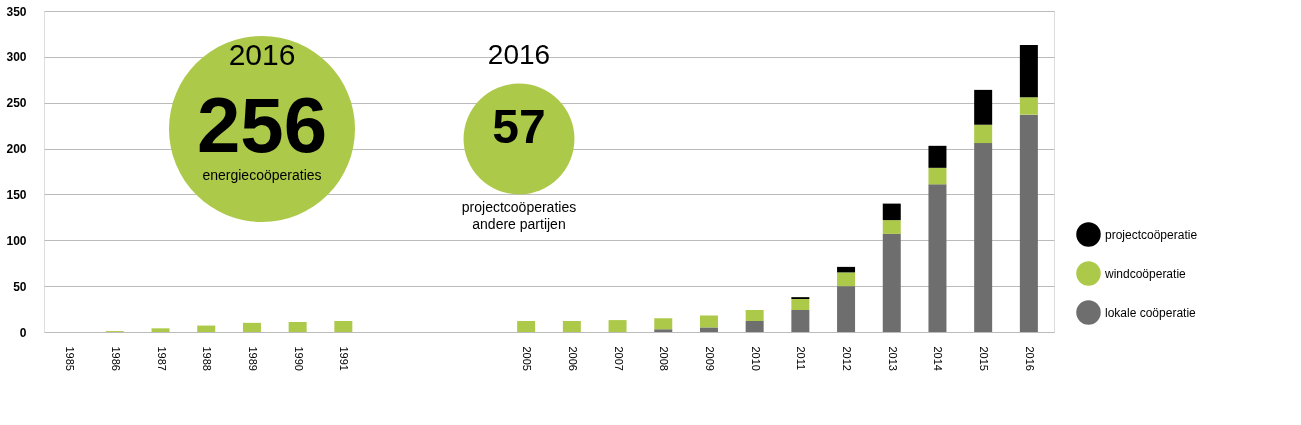  What do you see at coordinates (161, 358) in the screenshot?
I see `x-tick-label: 1987` at bounding box center [161, 358].